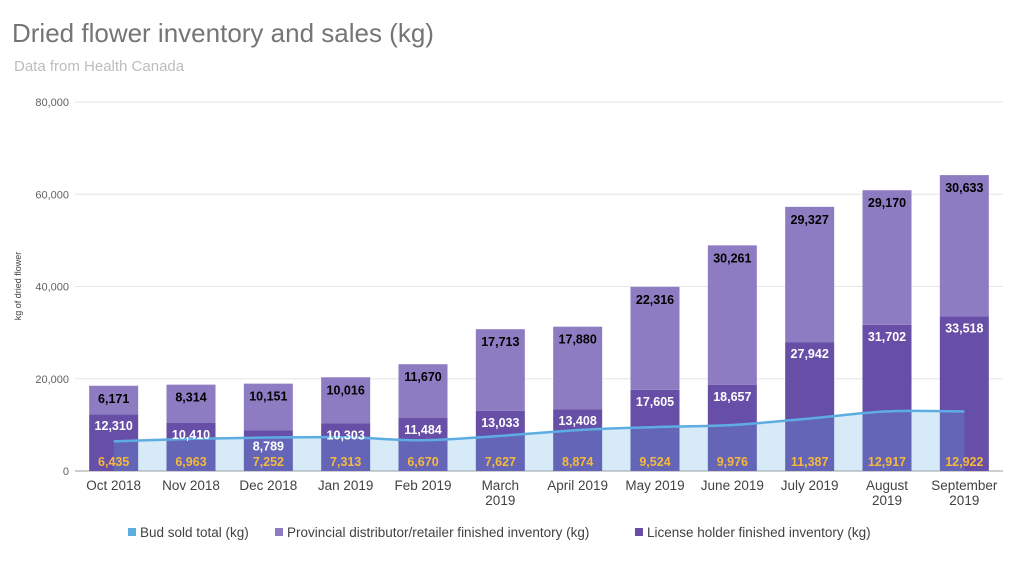 This screenshot has width=1024, height=564. Describe the element at coordinates (887, 203) in the screenshot. I see `provincial-value-label: 29,170` at that location.